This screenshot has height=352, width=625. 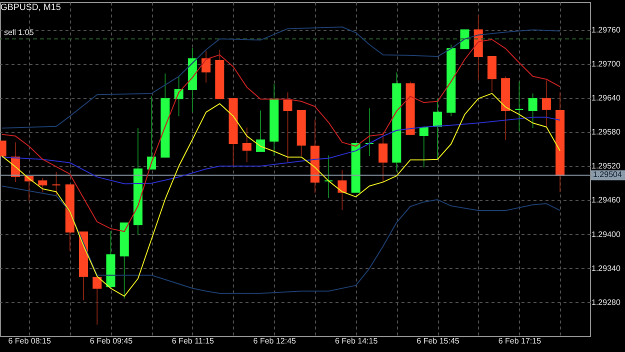 I want to click on ref-line-label: 1.29504, so click(x=607, y=175).